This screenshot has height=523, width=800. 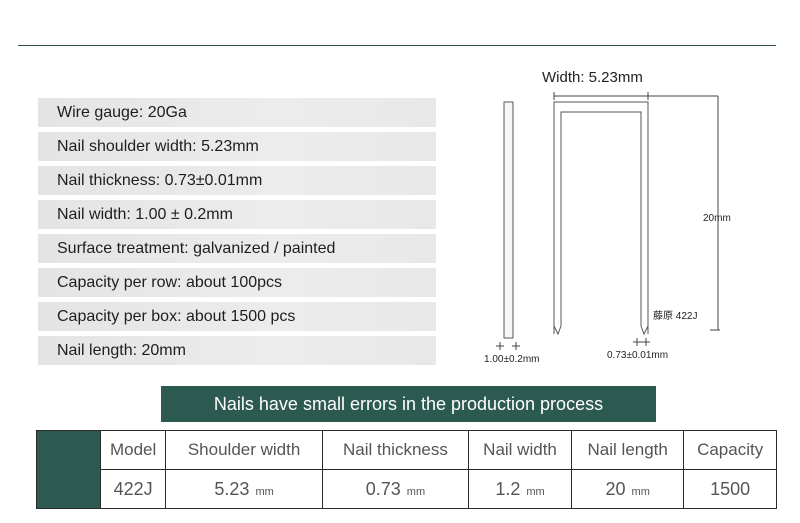 What do you see at coordinates (717, 218) in the screenshot?
I see `length-label: 20mm` at bounding box center [717, 218].